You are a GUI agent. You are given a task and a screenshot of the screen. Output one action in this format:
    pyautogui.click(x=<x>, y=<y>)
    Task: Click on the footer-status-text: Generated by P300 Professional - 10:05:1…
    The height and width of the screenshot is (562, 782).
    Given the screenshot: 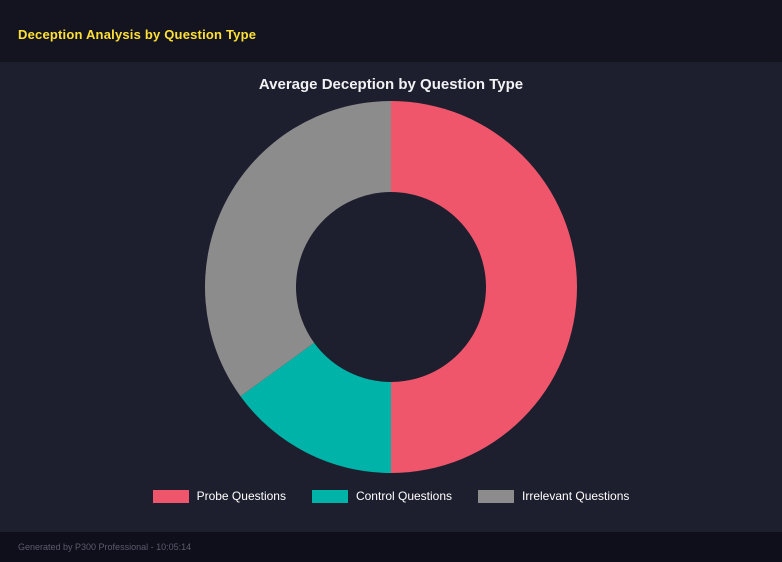 What is the action you would take?
    pyautogui.click(x=105, y=547)
    